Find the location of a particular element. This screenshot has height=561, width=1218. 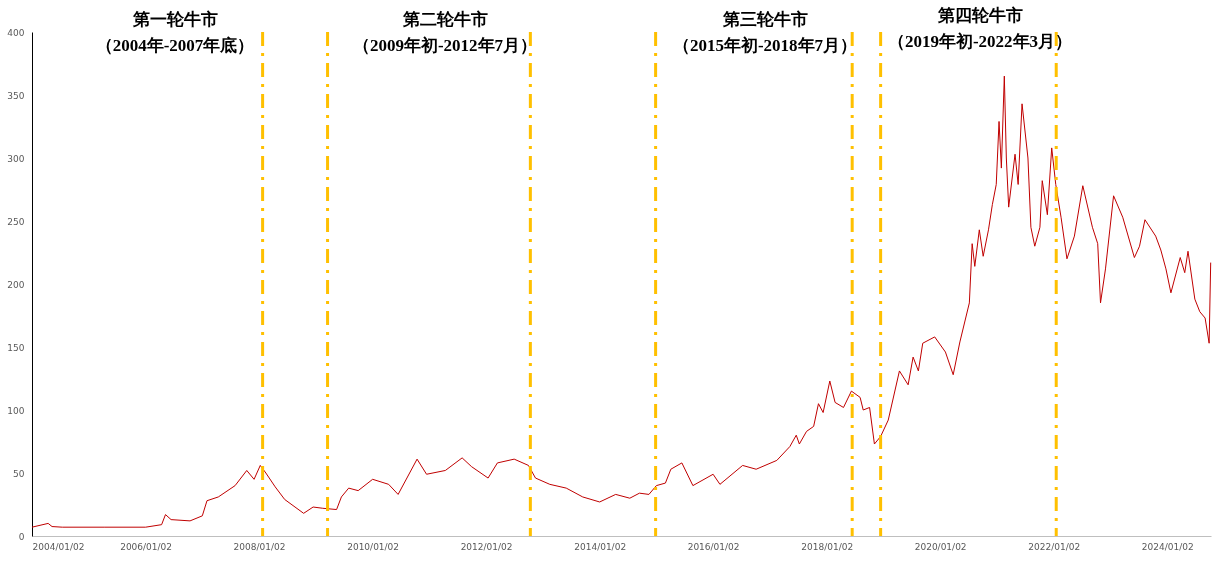

annotation: （2004年-2007年底） is located at coordinates (175, 46).